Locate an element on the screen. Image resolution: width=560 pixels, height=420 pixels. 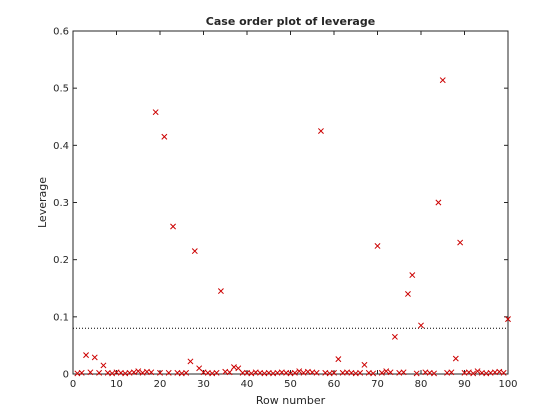
y-tick-label: 0.3 is located at coordinates (61, 203).